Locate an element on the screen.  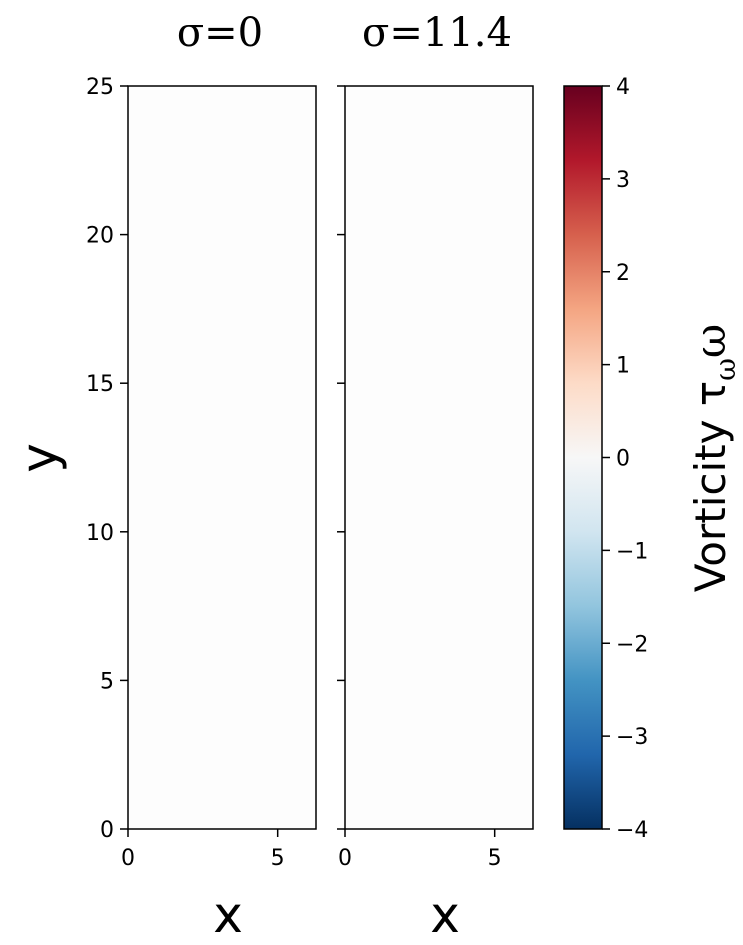
y-tick-label: 25 is located at coordinates (100, 87).